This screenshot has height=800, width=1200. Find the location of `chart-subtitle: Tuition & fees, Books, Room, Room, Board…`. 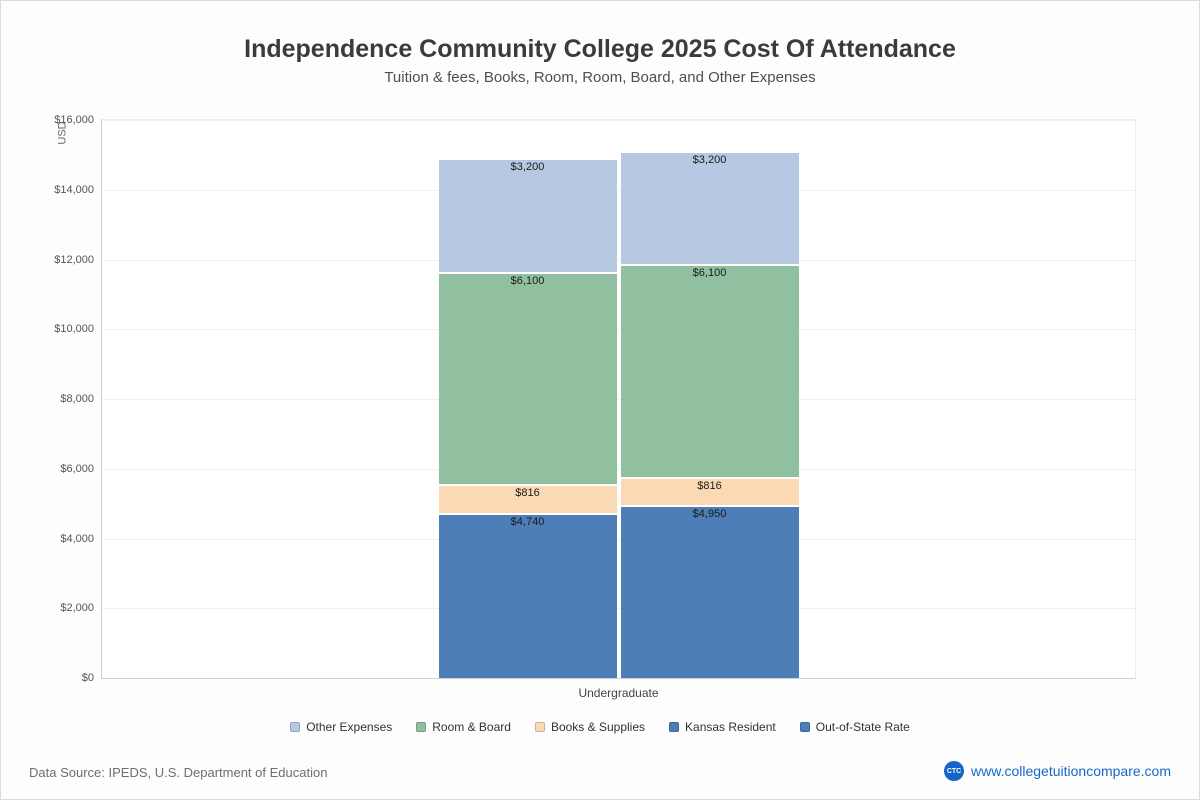

chart-subtitle: Tuition & fees, Books, Room, Room, Board… is located at coordinates (600, 77).